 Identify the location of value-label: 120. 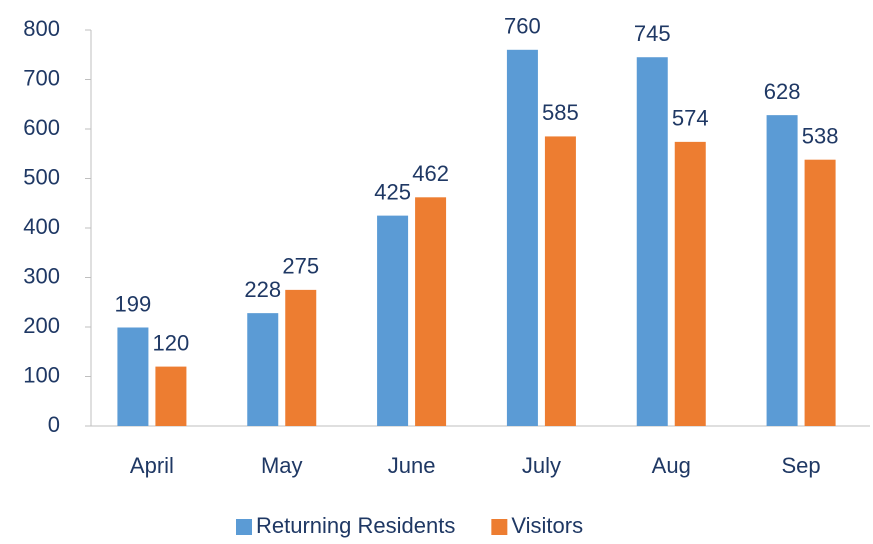
(171, 342).